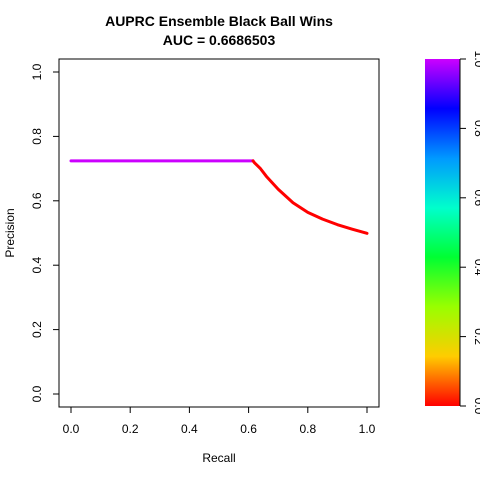  Describe the element at coordinates (189, 429) in the screenshot. I see `x-tick-label: 0.4` at that location.